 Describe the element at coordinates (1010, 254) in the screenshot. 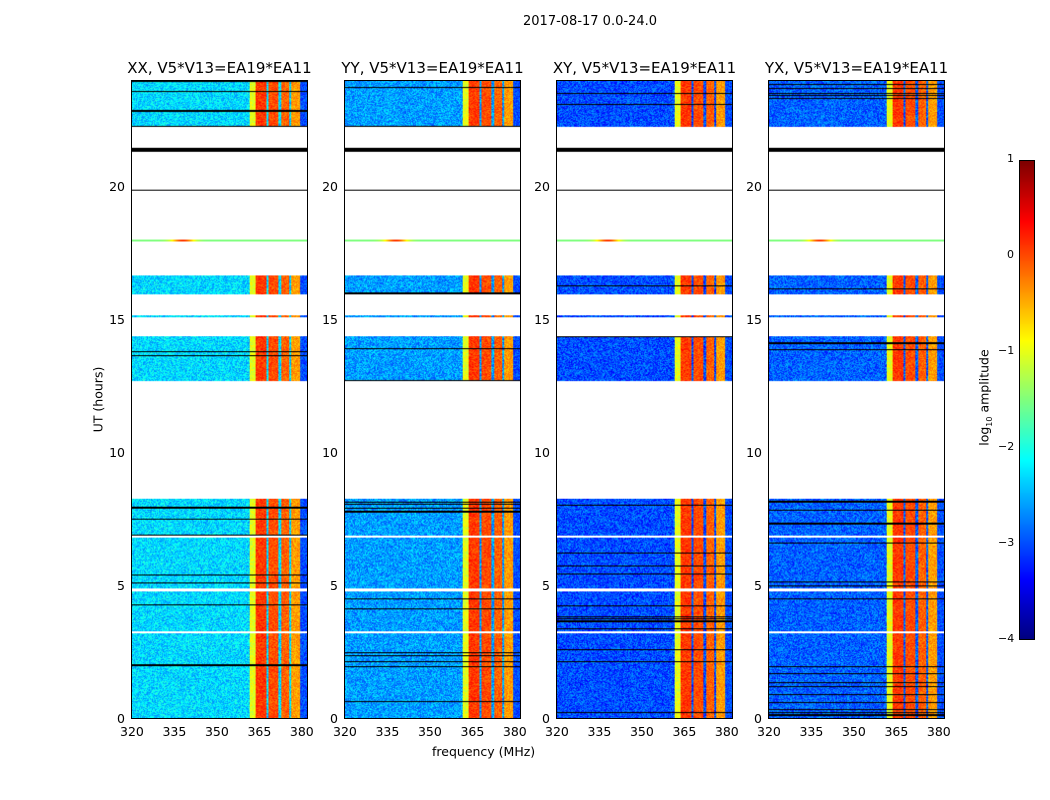

I see `colorbar-tick-label: 0` at that location.